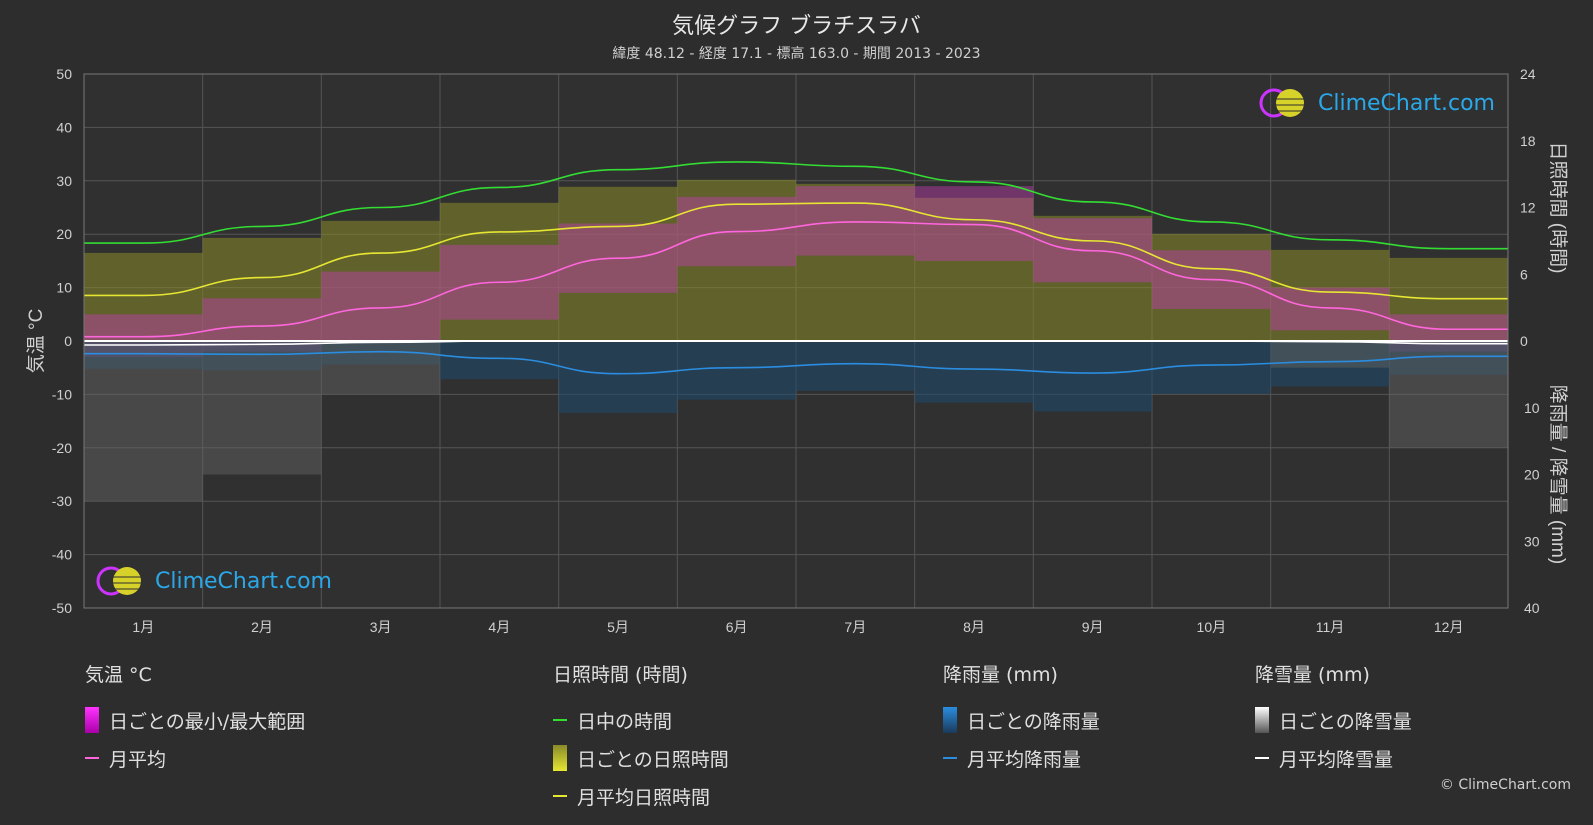 Image resolution: width=1593 pixels, height=825 pixels. I want to click on legend-label: 月平均降雨量, so click(1024, 759).